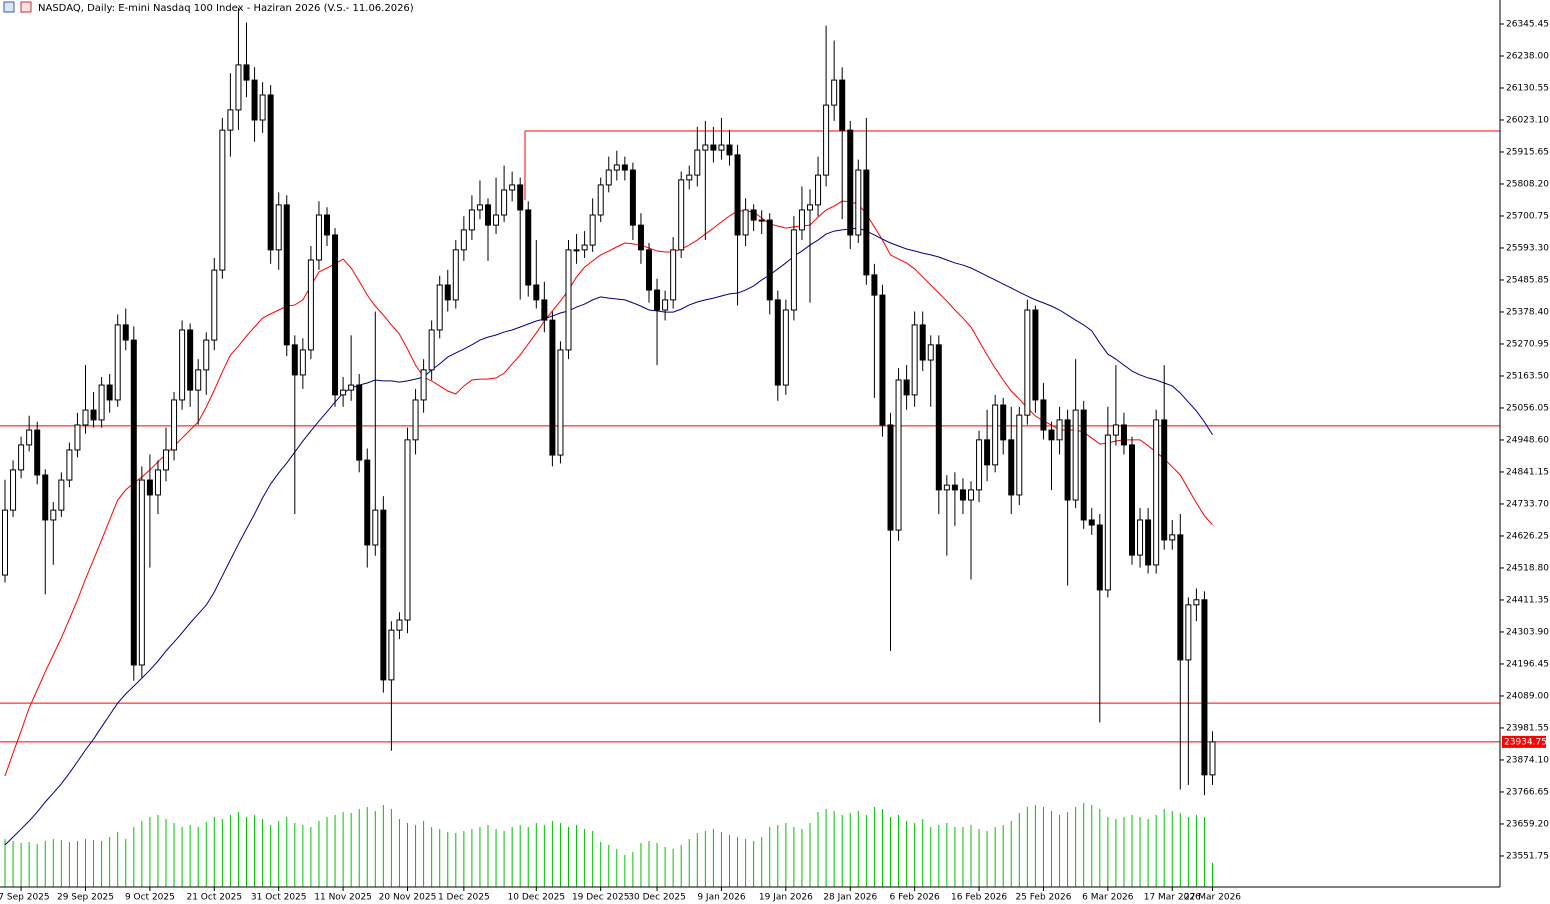 The width and height of the screenshot is (1550, 904). What do you see at coordinates (786, 898) in the screenshot?
I see `x-tick-label: 19 Jan 2026` at bounding box center [786, 898].